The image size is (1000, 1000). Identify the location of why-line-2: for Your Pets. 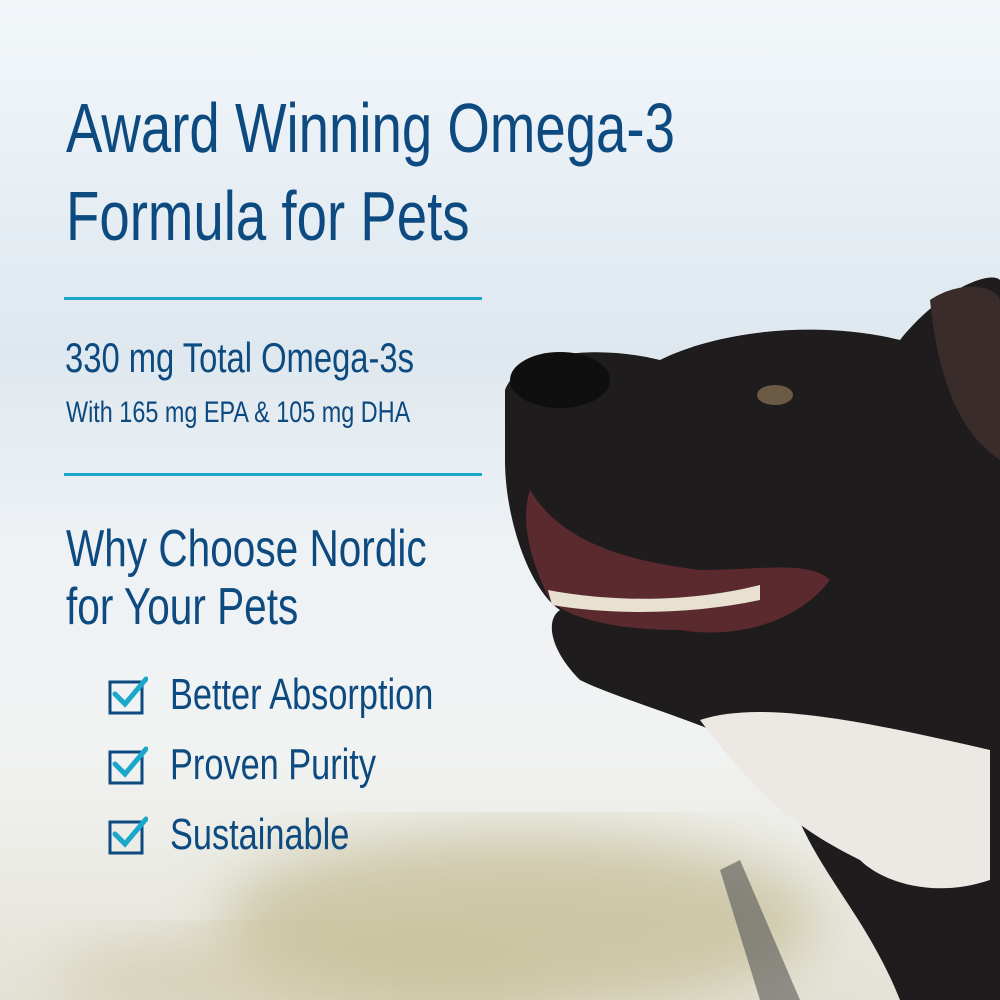
(182, 607).